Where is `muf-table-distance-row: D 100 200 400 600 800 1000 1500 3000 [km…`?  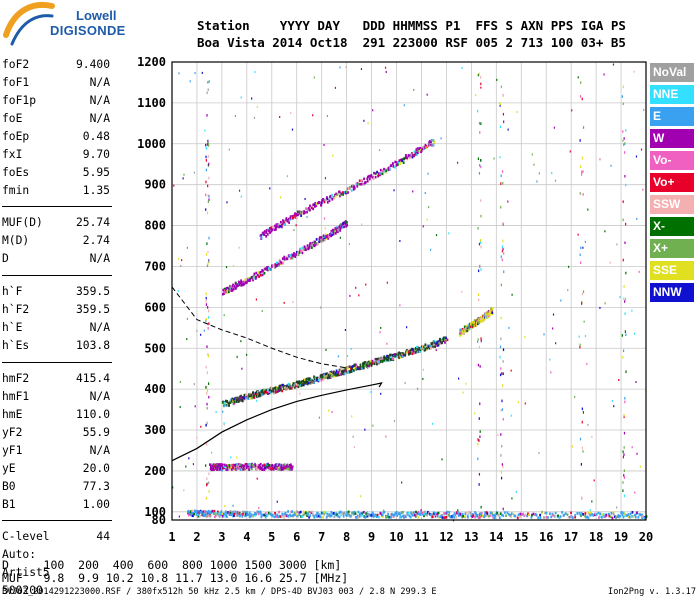
muf-table-distance-row: D 100 200 400 600 800 1000 1500 3000 [km… is located at coordinates (172, 565).